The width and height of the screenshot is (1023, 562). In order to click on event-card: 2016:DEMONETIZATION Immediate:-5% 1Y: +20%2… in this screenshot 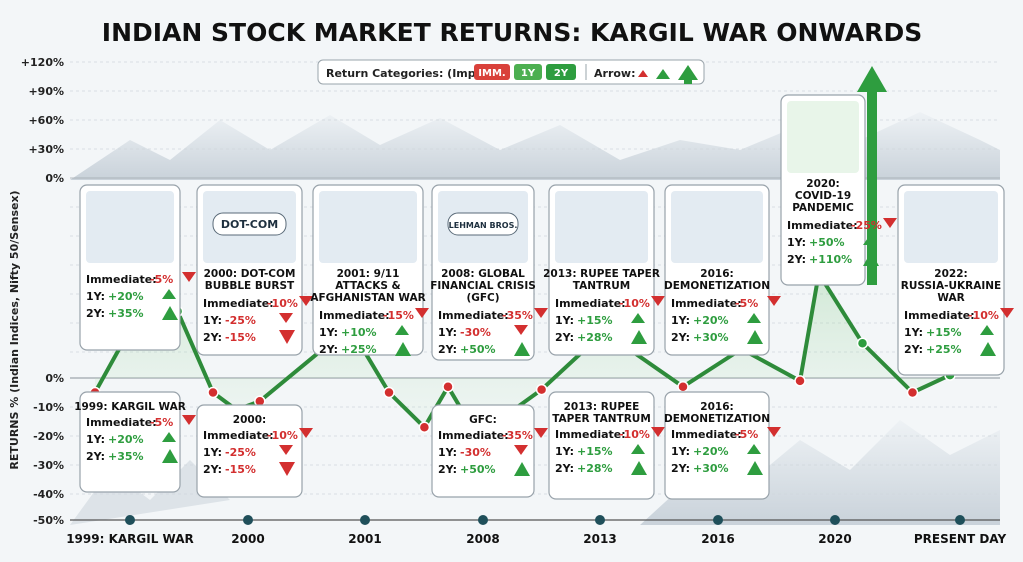, I will do `click(722, 270)`.